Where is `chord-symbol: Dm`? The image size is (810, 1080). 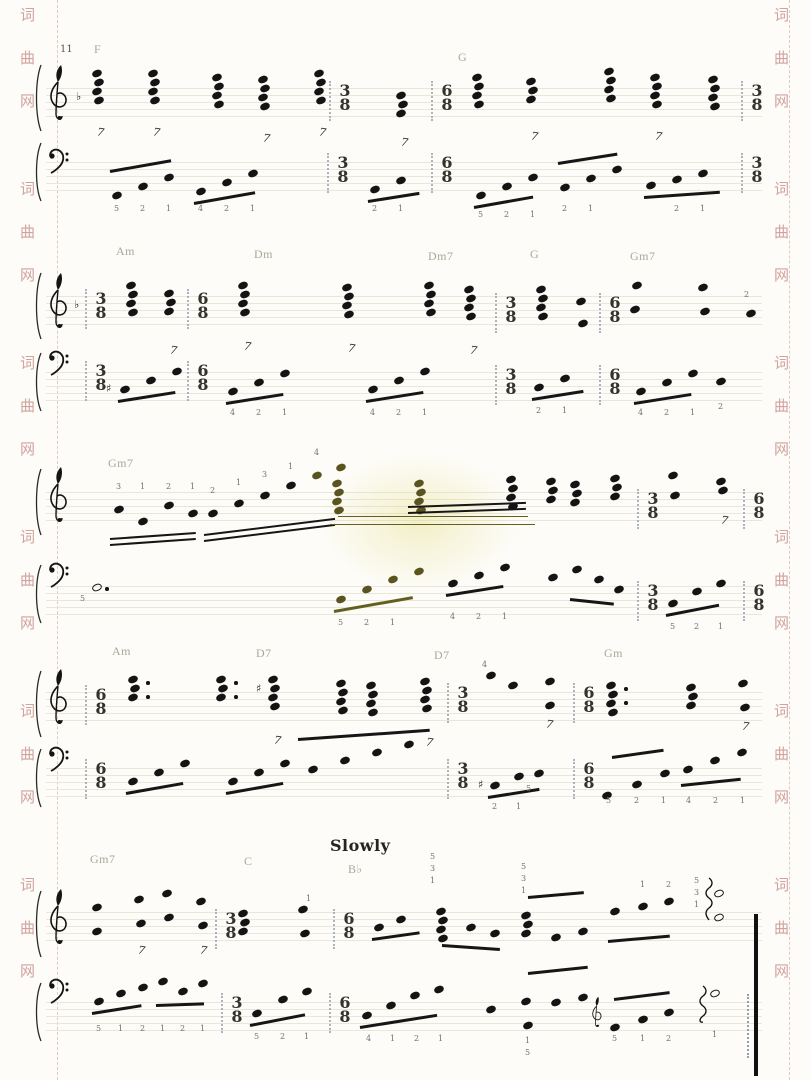 chord-symbol: Dm is located at coordinates (263, 254).